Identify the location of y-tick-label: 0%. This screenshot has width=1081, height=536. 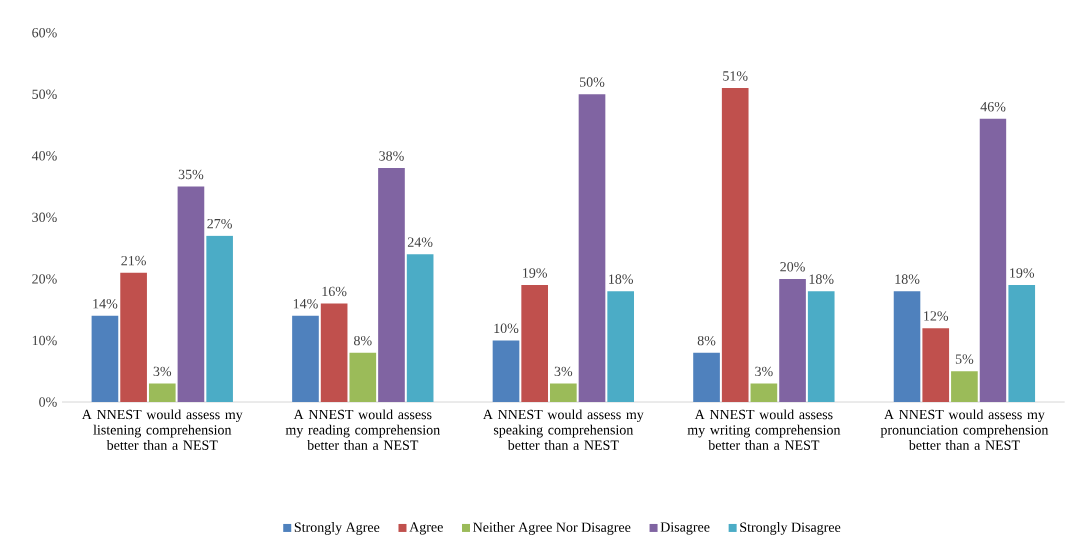
(48, 402).